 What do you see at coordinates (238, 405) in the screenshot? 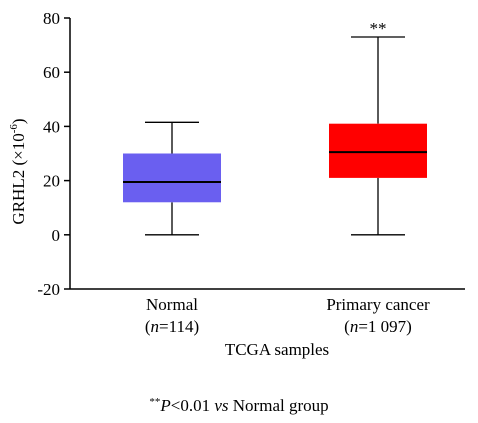
I see `footnote: **P<0.01 vs Normal group` at bounding box center [238, 405].